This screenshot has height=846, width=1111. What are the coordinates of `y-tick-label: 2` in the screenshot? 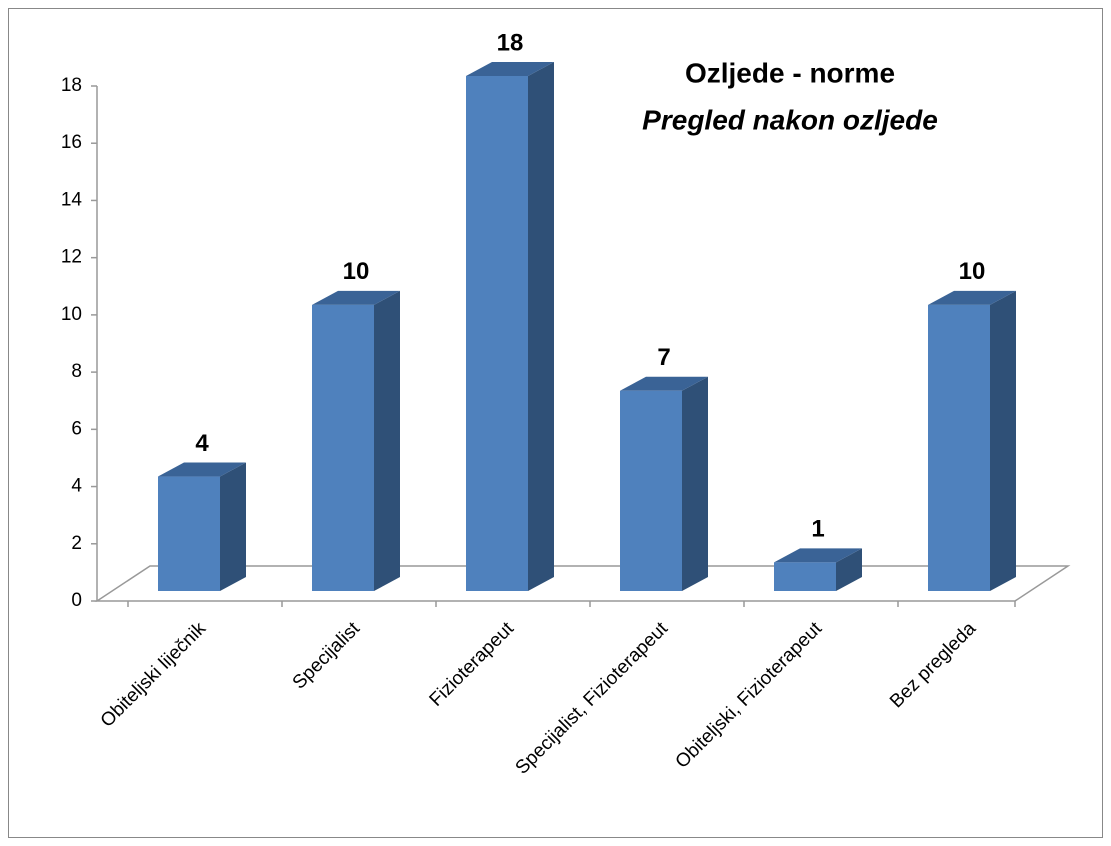 It's located at (76, 543).